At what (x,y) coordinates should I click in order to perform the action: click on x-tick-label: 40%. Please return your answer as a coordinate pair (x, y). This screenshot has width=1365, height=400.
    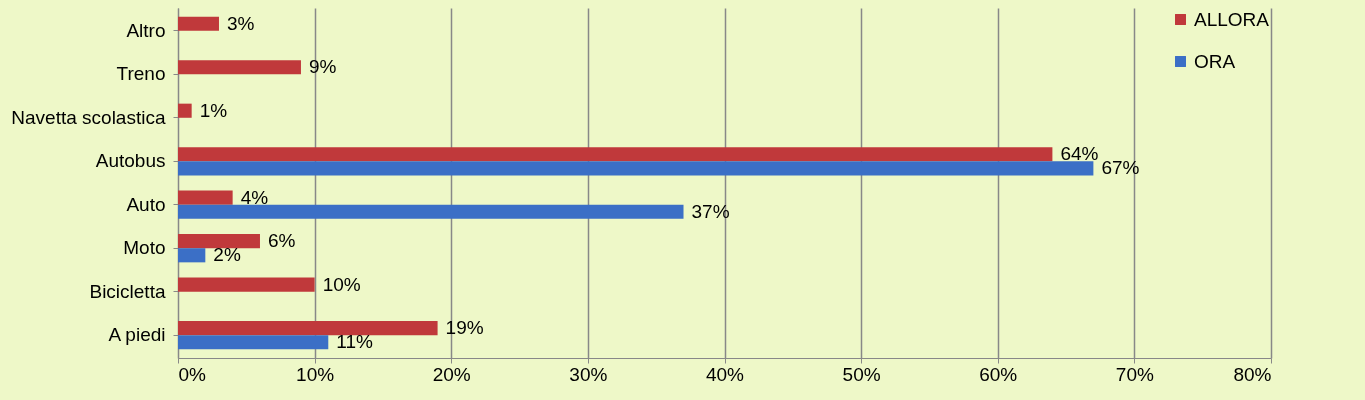
    Looking at the image, I should click on (725, 374).